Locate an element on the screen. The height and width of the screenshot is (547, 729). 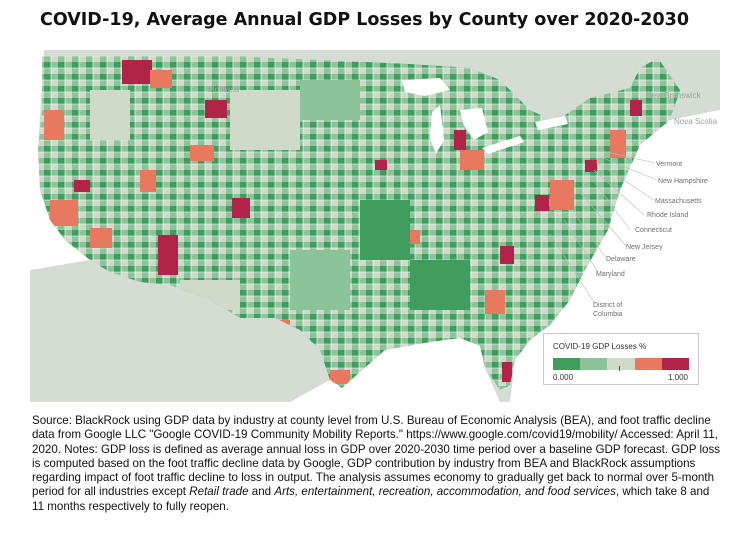
legend-color-bar is located at coordinates (621, 364).